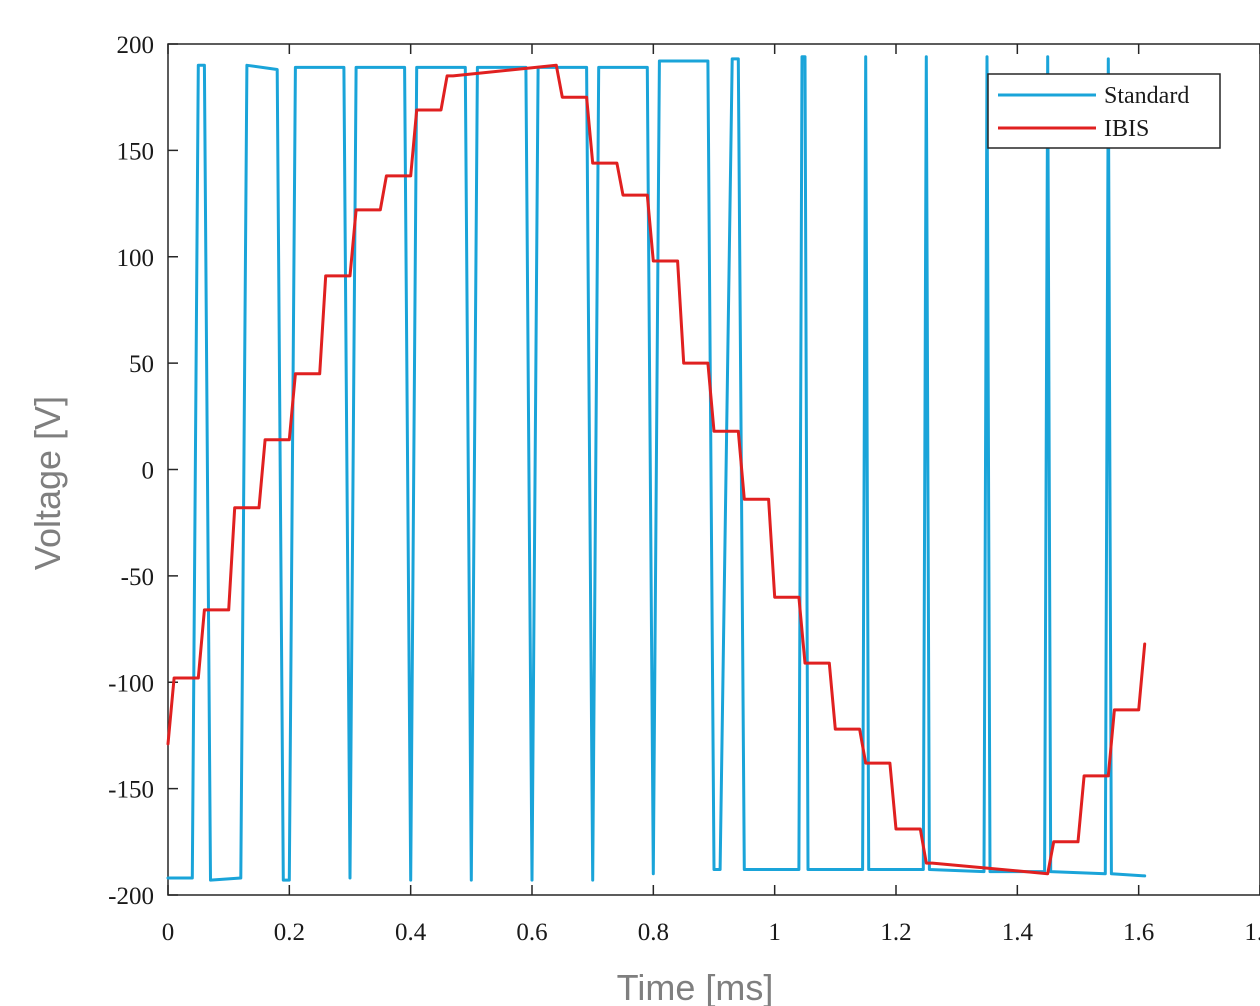 This screenshot has height=1006, width=1260. Describe the element at coordinates (131, 790) in the screenshot. I see `y-tick-label: -150` at that location.